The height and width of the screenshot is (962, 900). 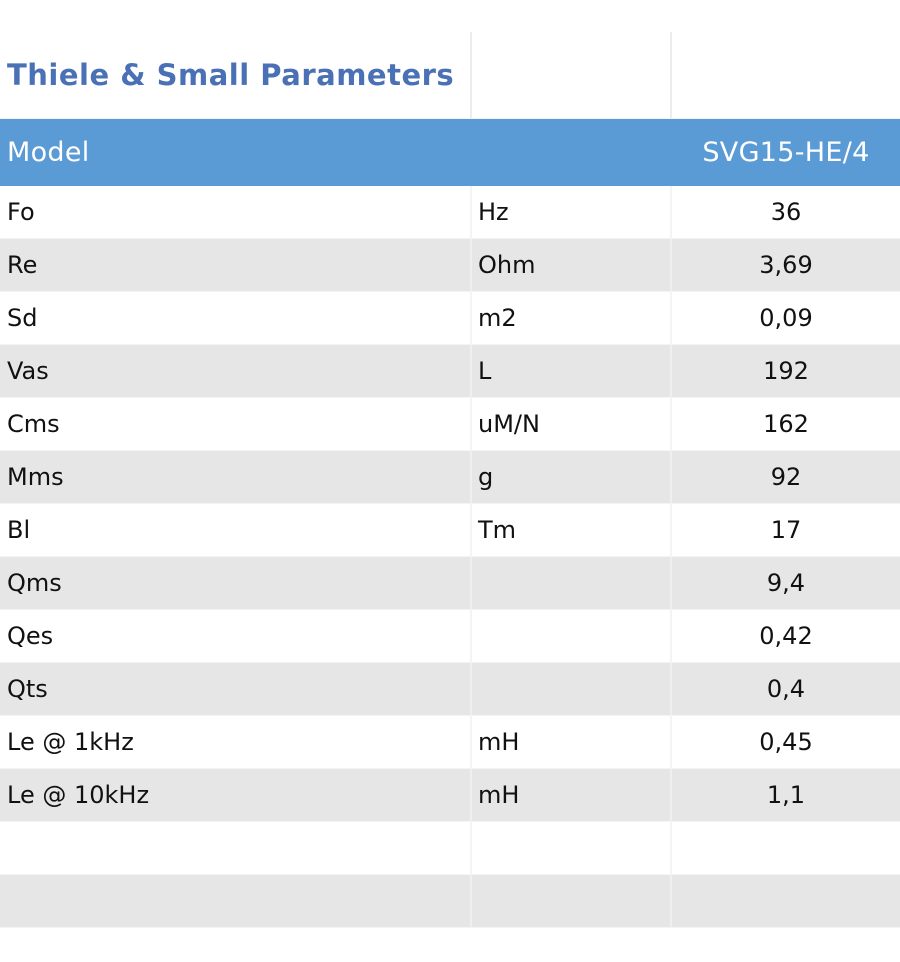 What do you see at coordinates (21, 212) in the screenshot?
I see `param-name: Fo` at bounding box center [21, 212].